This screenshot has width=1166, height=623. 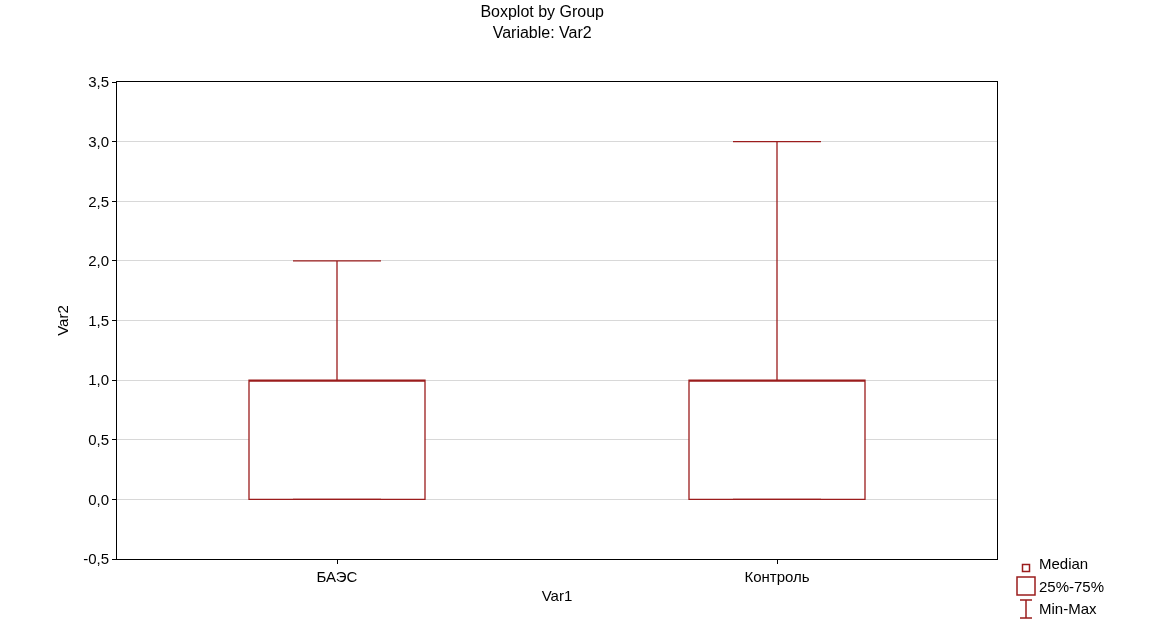 I want to click on x-axis-title: Var1, so click(x=557, y=595).